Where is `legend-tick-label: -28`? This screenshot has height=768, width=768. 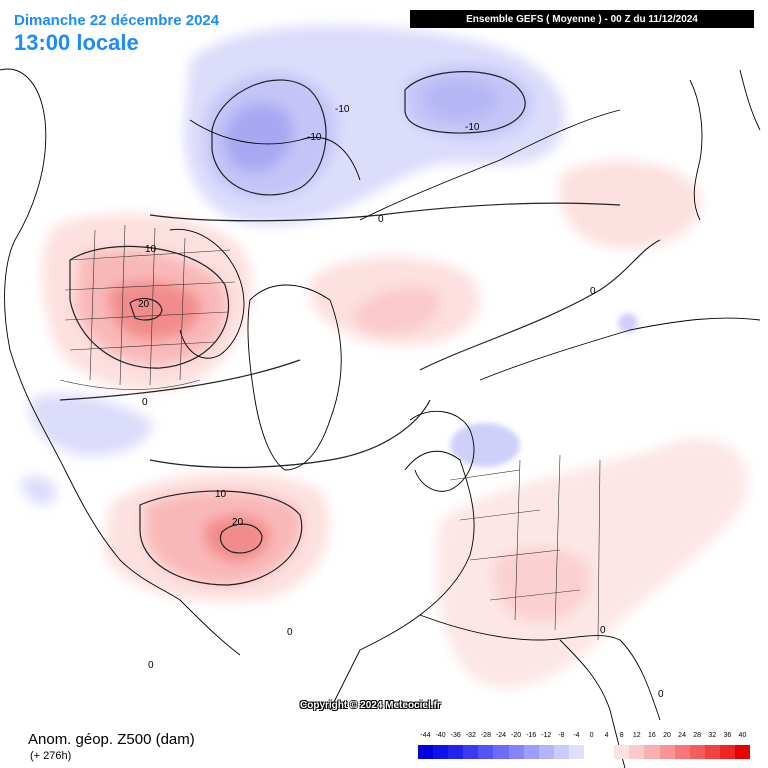 legend-tick-label: -28 is located at coordinates (485, 735).